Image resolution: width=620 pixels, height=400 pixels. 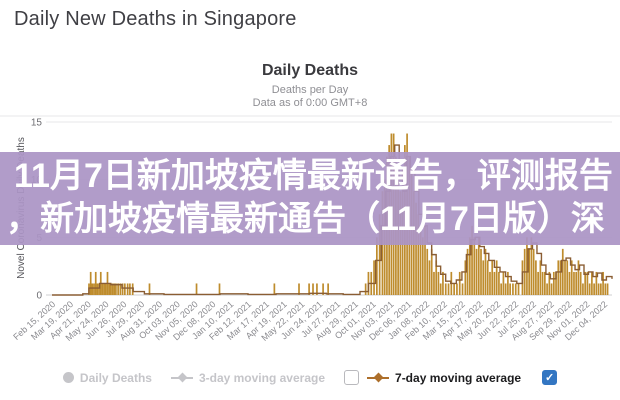 What do you see at coordinates (550, 377) in the screenshot?
I see `7day-average-checkbox-checked: ✓` at bounding box center [550, 377].